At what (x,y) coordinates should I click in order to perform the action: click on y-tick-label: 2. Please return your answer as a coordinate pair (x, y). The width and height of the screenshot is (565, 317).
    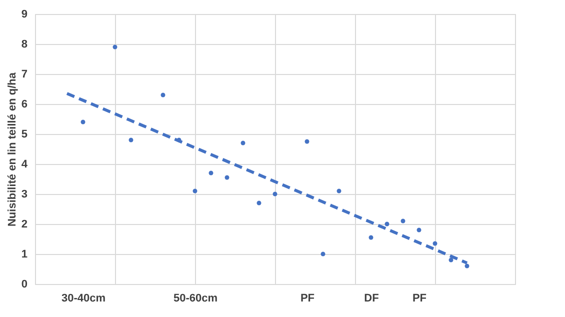
    Looking at the image, I should click on (24, 224).